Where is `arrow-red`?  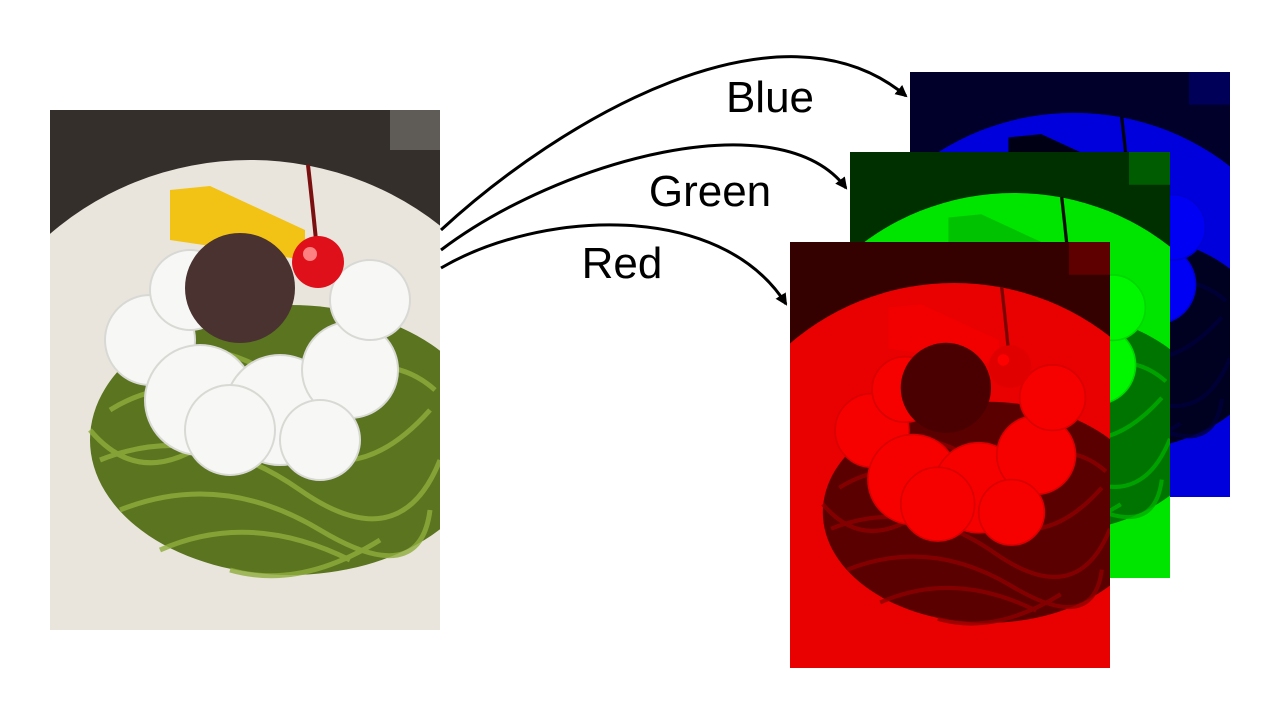
arrow-red is located at coordinates (614, 264).